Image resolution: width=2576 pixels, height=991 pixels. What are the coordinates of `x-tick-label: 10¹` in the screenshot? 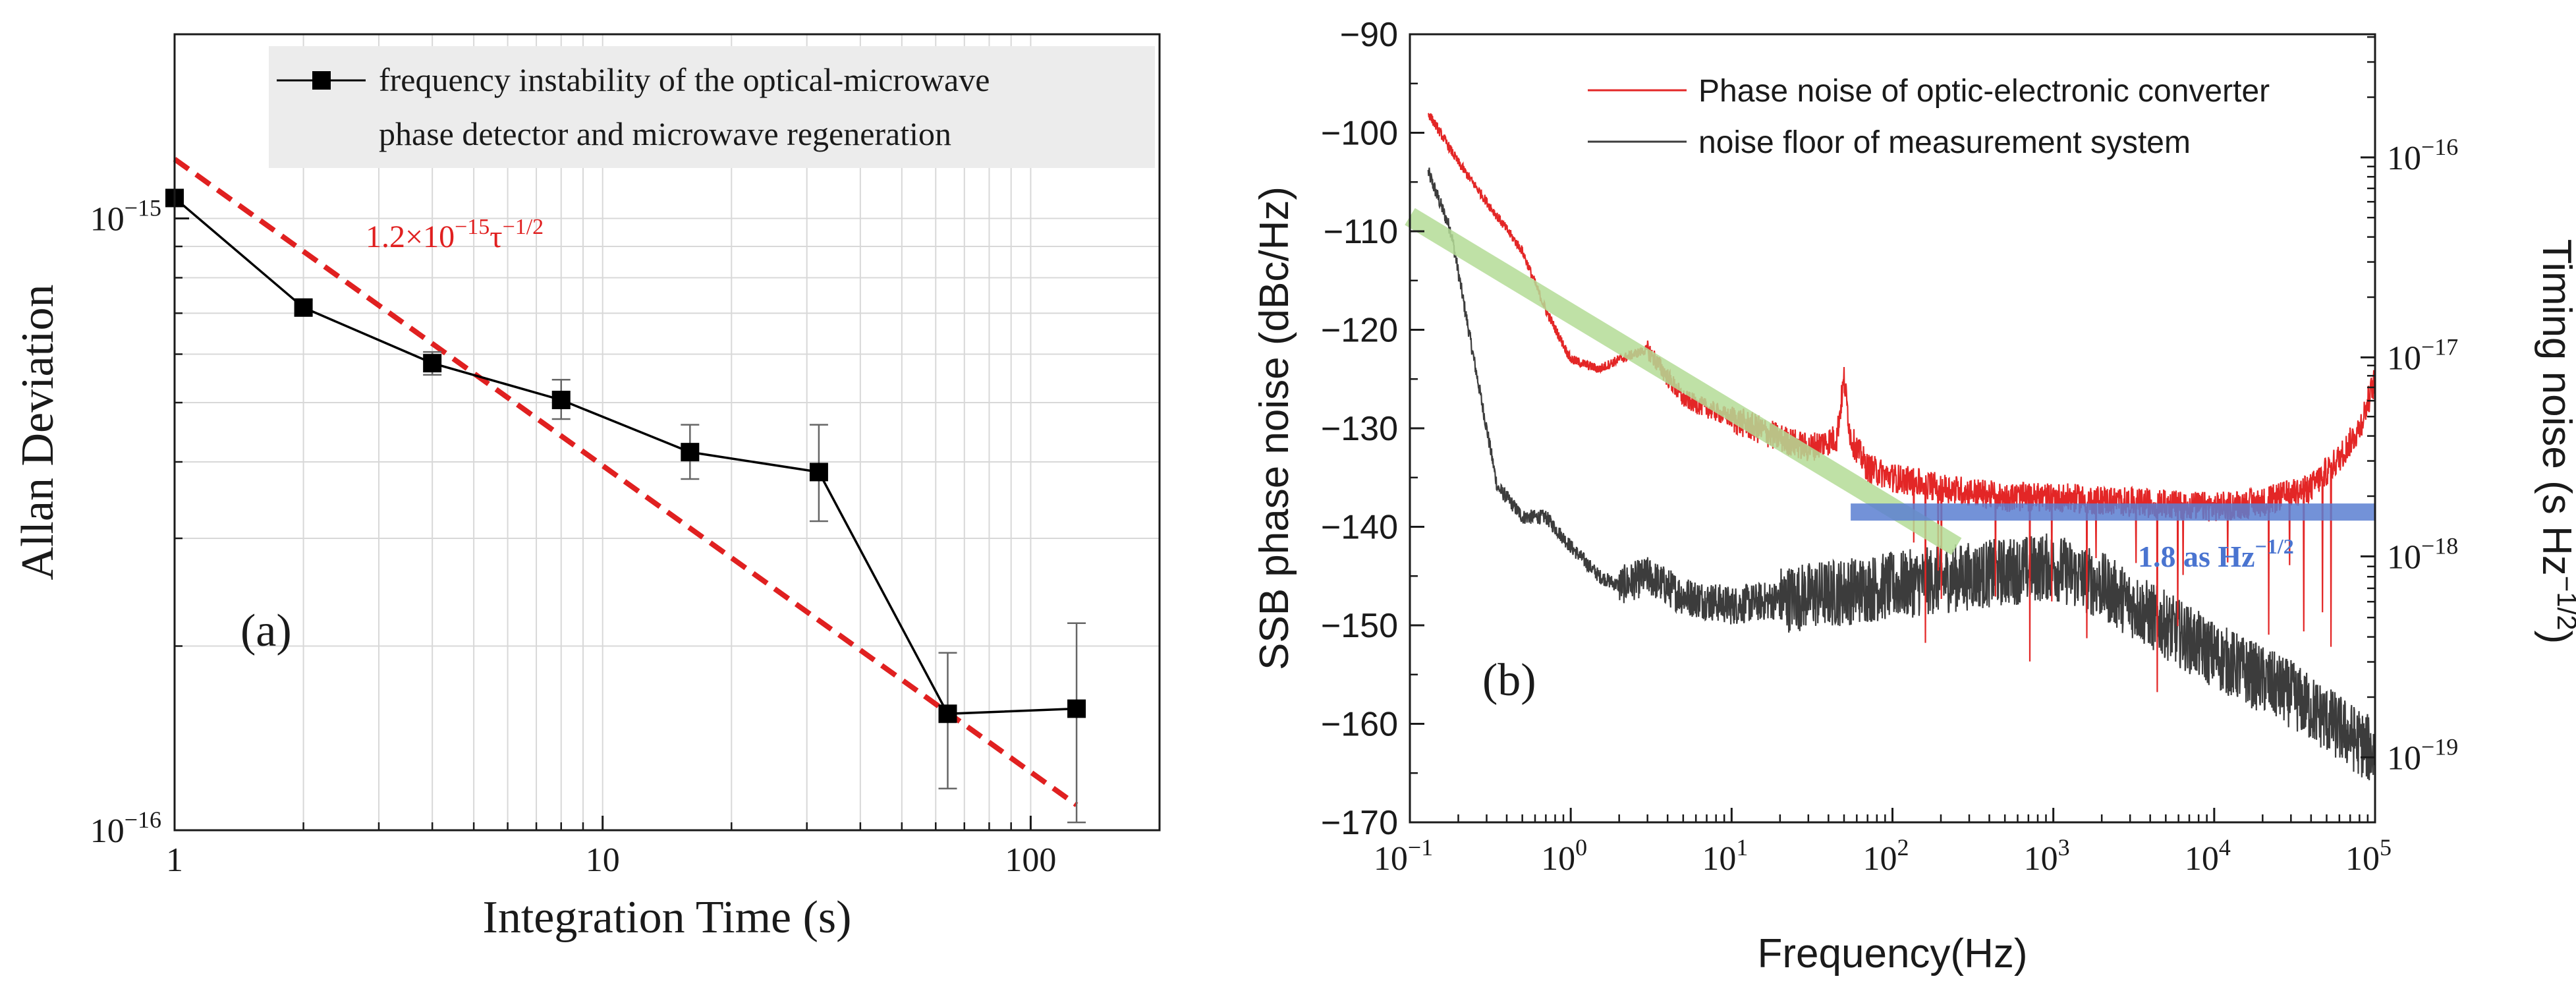 It's located at (1725, 856).